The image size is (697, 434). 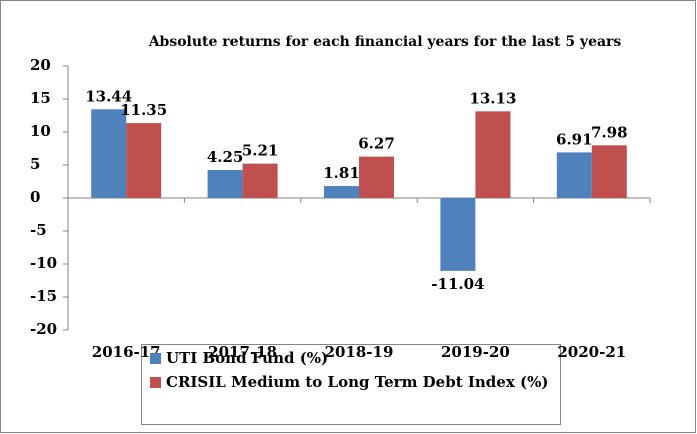 What do you see at coordinates (492, 98) in the screenshot?
I see `data-label: 13.13` at bounding box center [492, 98].